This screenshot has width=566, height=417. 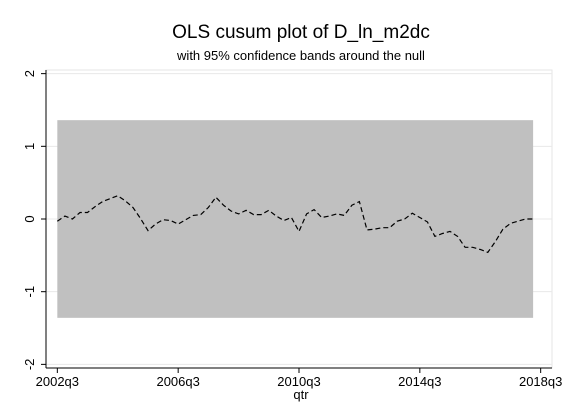 I want to click on y-axis-ticks: -2 -1 0 1 2, so click(x=34, y=220).